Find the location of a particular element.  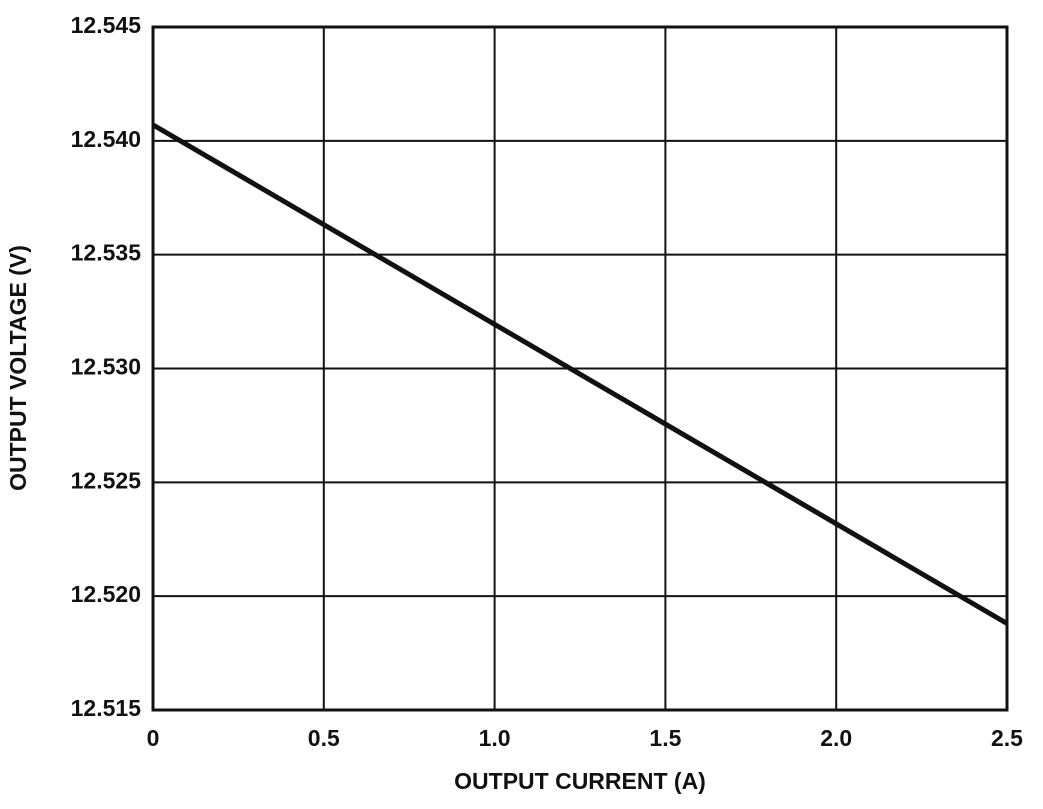

y-axis-label: OUTPUT VOLTAGE (V) is located at coordinates (18, 368).